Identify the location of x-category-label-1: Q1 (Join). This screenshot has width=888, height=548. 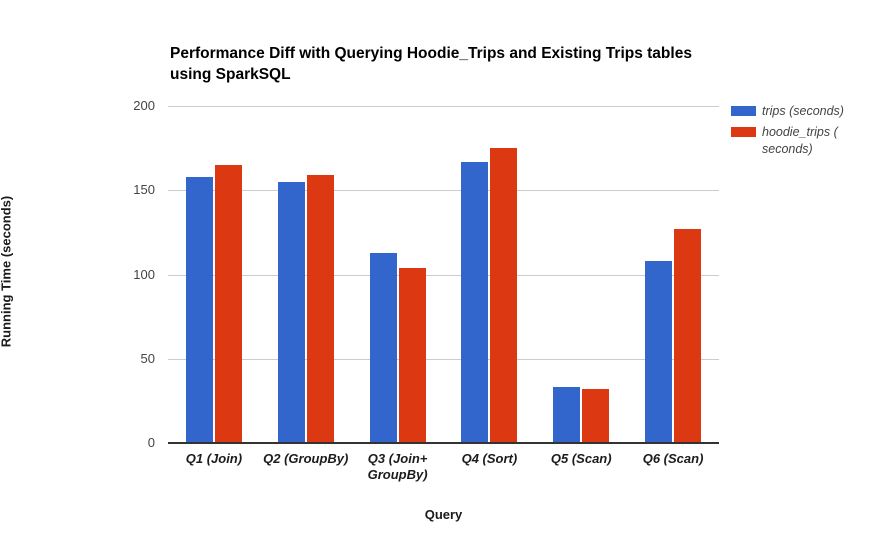
(214, 458).